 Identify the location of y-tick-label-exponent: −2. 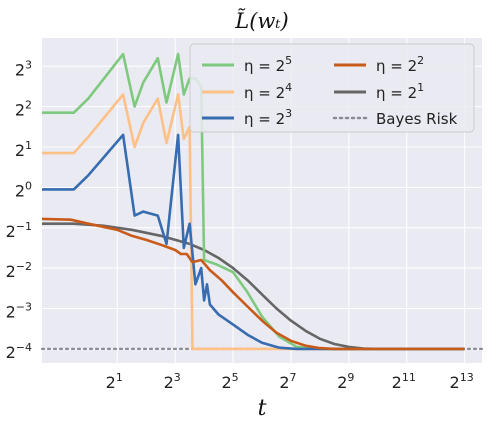
(24, 266).